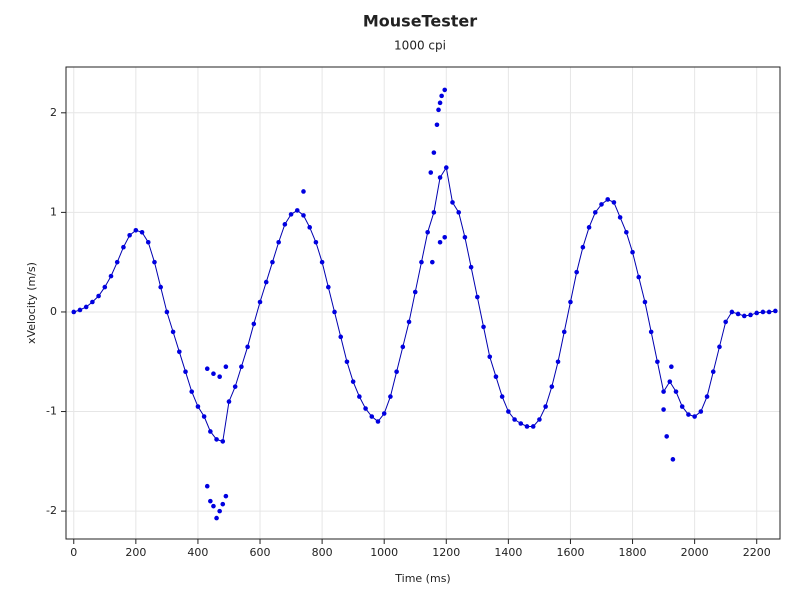 The height and width of the screenshot is (600, 800). Describe the element at coordinates (51, 510) in the screenshot. I see `y-tick-label: -2` at that location.